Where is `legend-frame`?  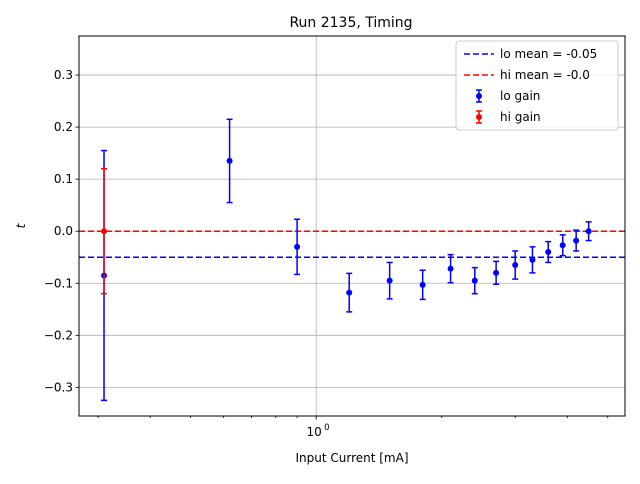
legend-frame is located at coordinates (537, 85).